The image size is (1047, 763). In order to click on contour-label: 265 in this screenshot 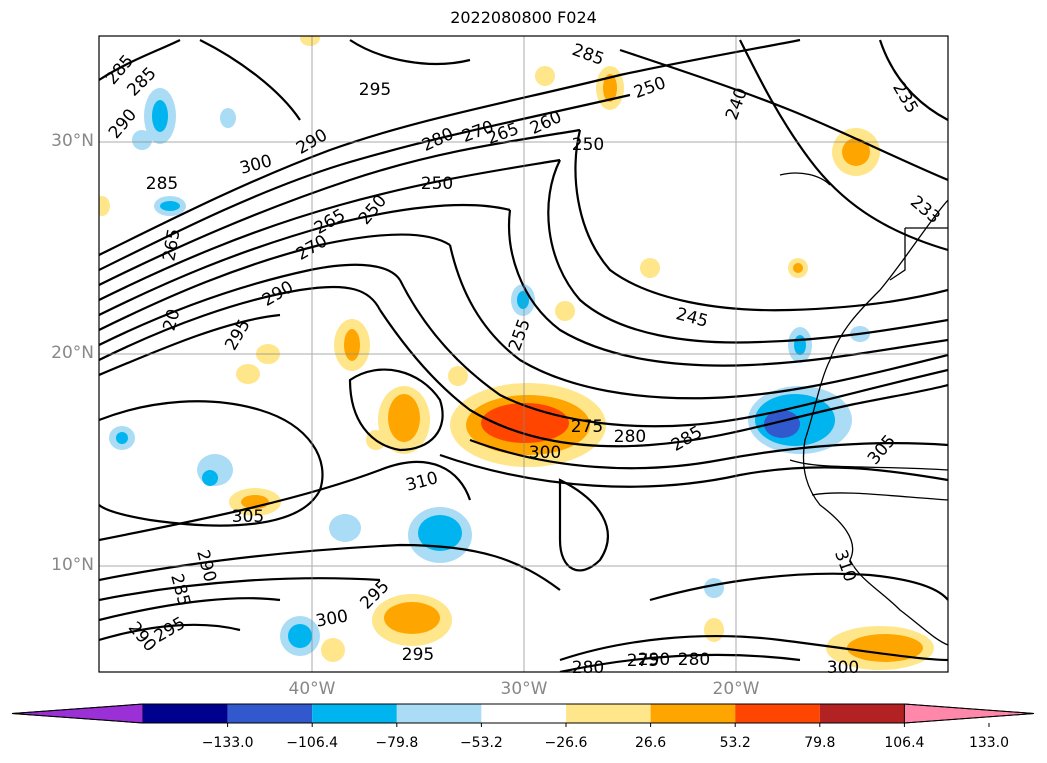, I will do `click(171, 244)`.